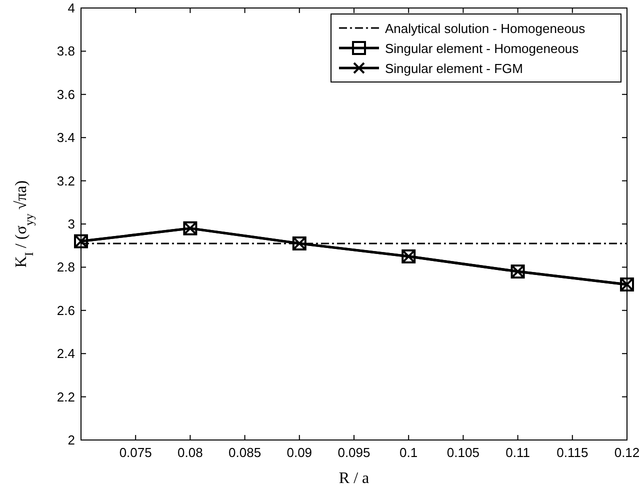 The image size is (639, 493). Describe the element at coordinates (65, 396) in the screenshot. I see `y-tick-label: 2.2` at that location.